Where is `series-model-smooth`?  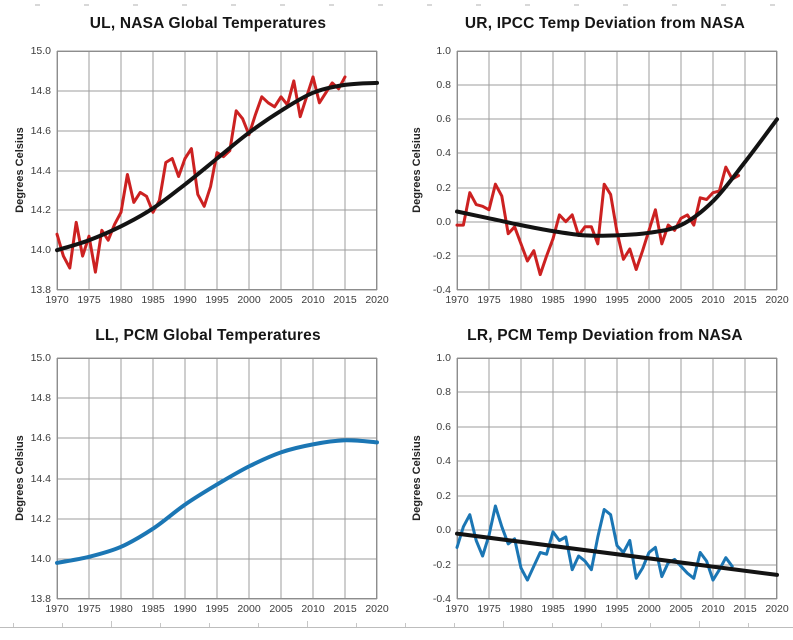 series-model-smooth is located at coordinates (217, 501).